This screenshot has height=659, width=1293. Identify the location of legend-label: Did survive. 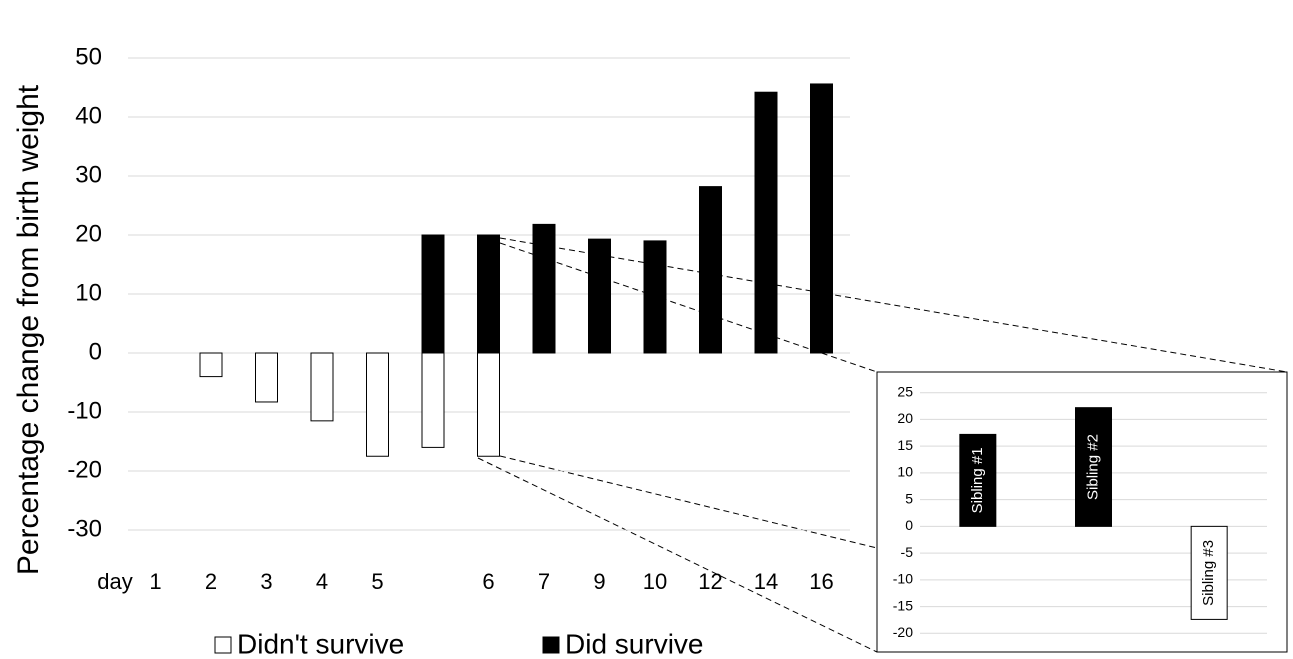
(634, 643).